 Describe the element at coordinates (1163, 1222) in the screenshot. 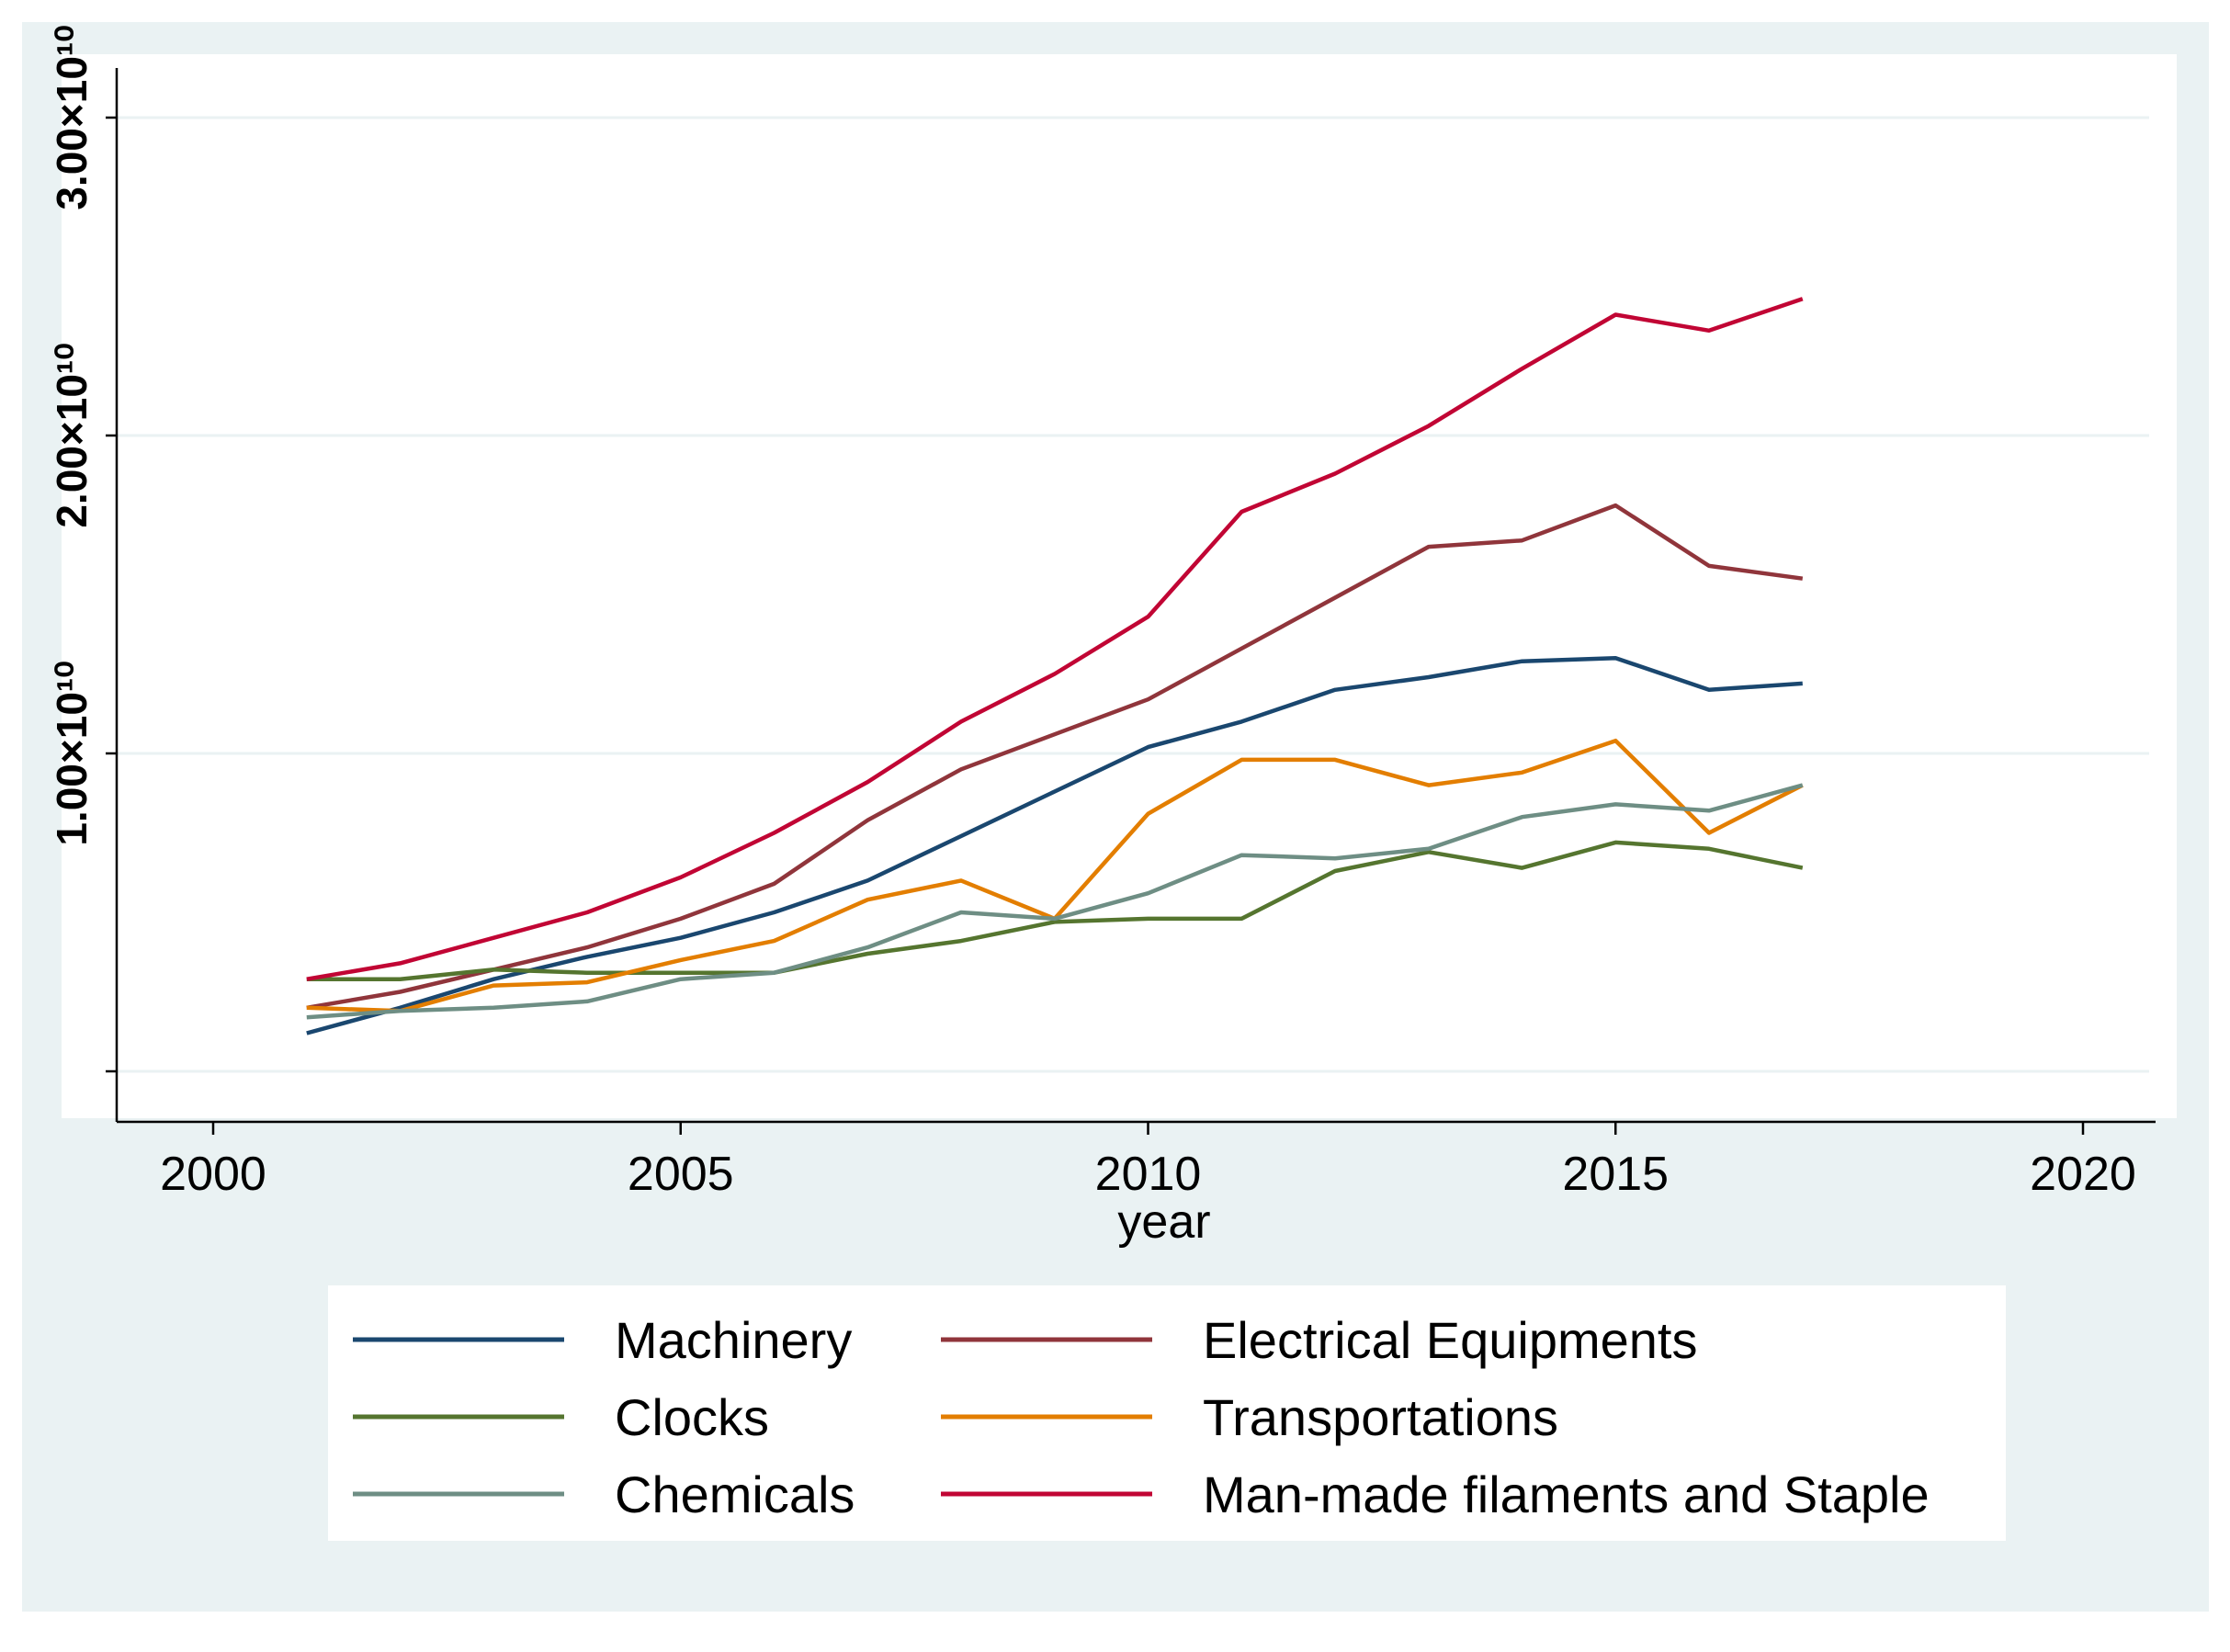

I see `x-axis-label: year` at that location.